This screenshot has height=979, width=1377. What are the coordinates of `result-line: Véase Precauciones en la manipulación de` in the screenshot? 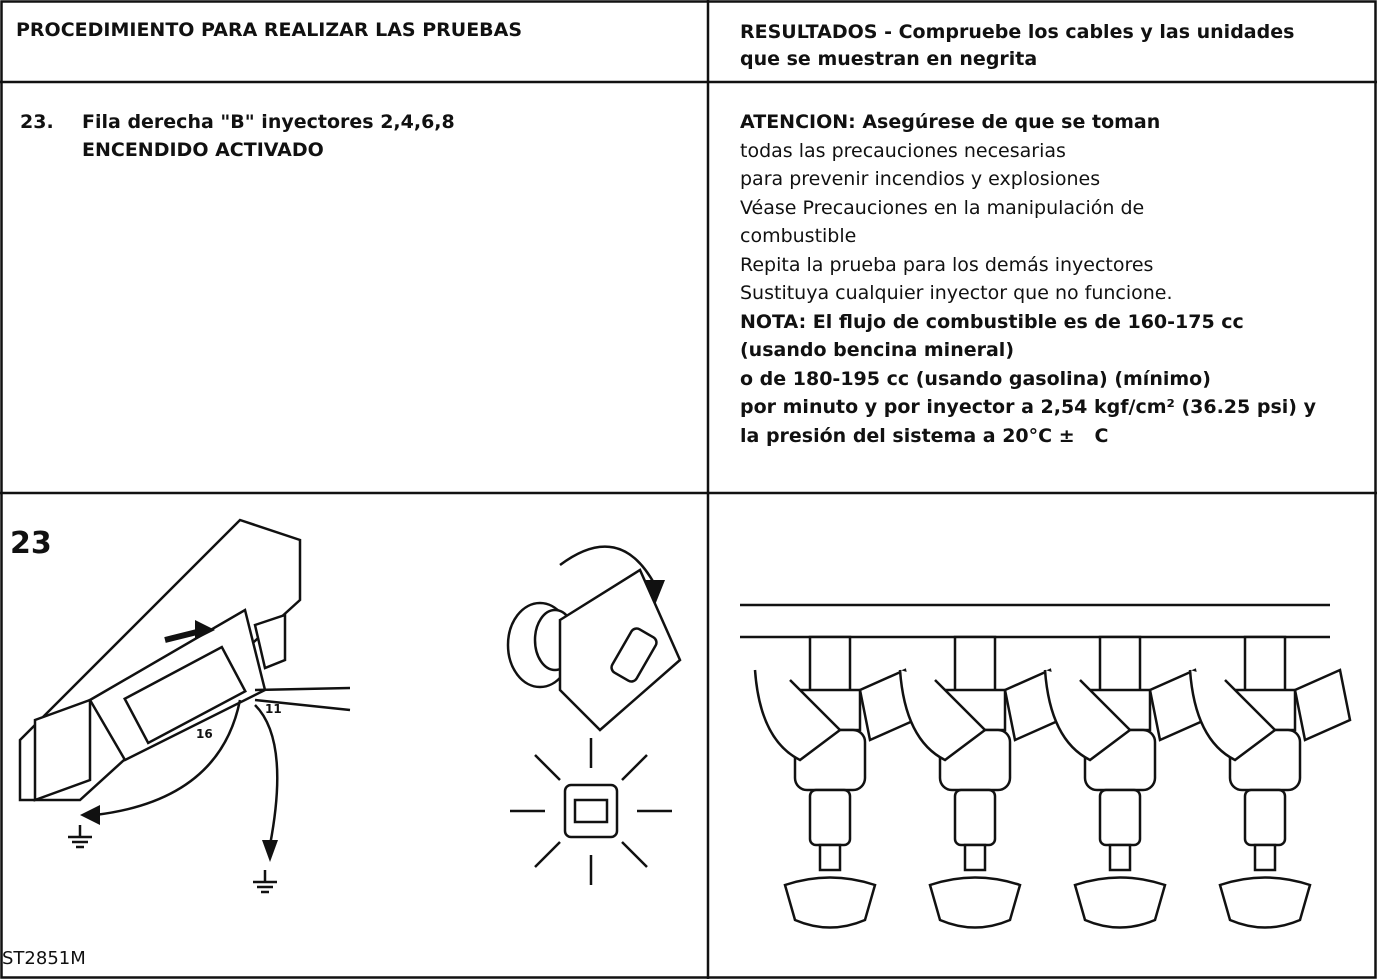 It's located at (942, 207).